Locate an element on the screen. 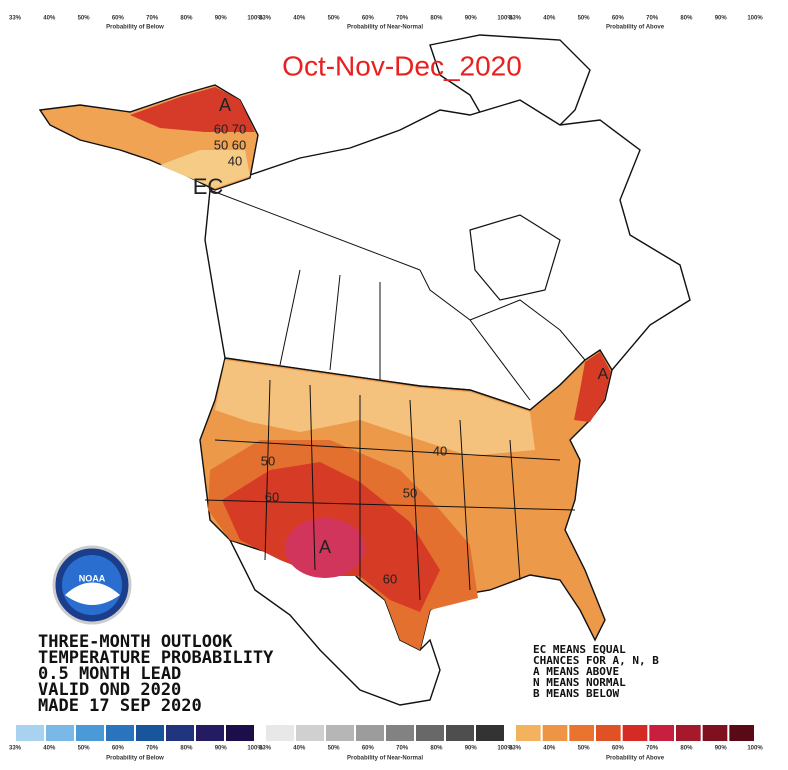  alaska-high is located at coordinates (192, 109).